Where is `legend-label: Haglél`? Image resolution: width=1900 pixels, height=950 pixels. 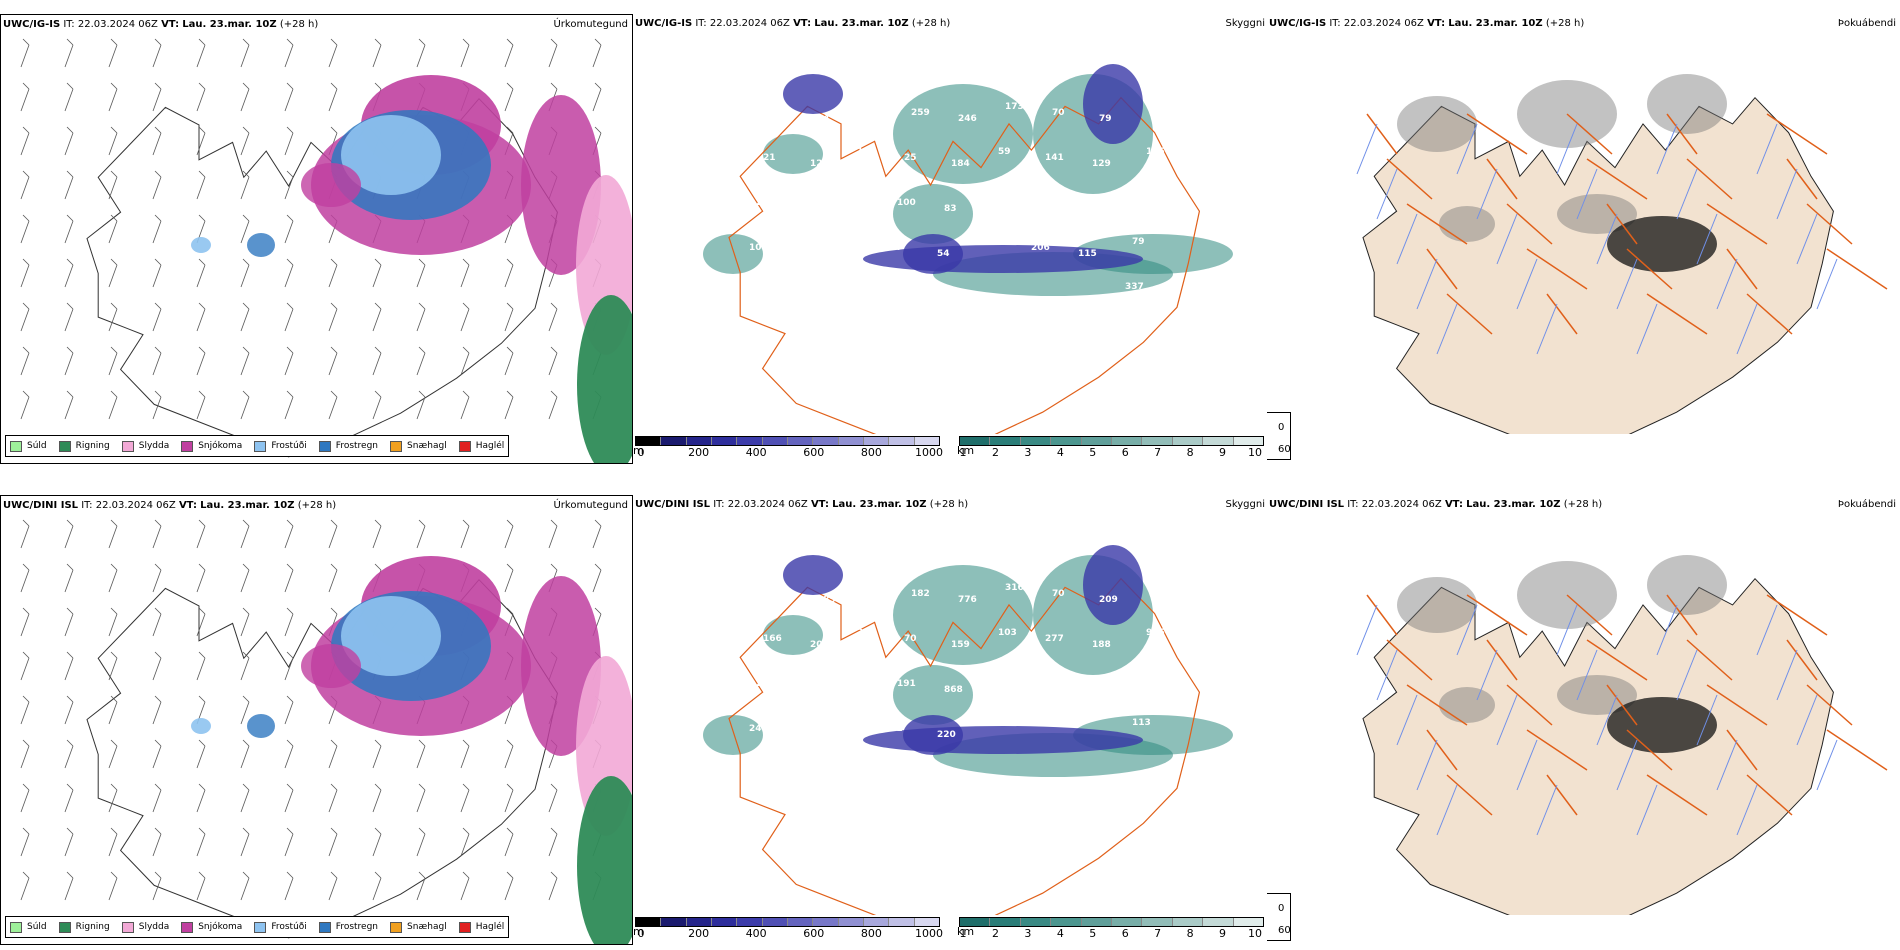 legend-label: Haglél is located at coordinates (490, 446).